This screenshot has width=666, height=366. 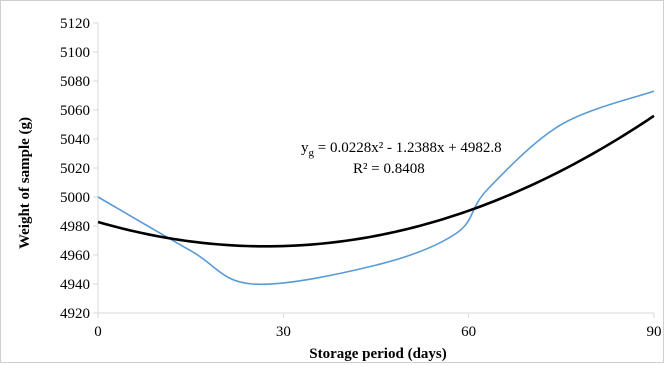 I want to click on y-tick-label: 5060, so click(x=75, y=111).